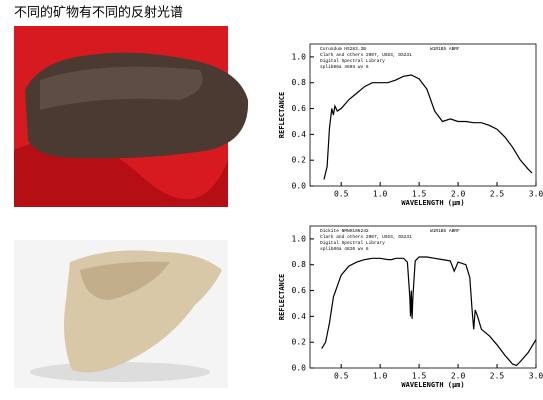 The width and height of the screenshot is (543, 400). I want to click on annotation: splib06a 4603 wv 6, so click(344, 67).